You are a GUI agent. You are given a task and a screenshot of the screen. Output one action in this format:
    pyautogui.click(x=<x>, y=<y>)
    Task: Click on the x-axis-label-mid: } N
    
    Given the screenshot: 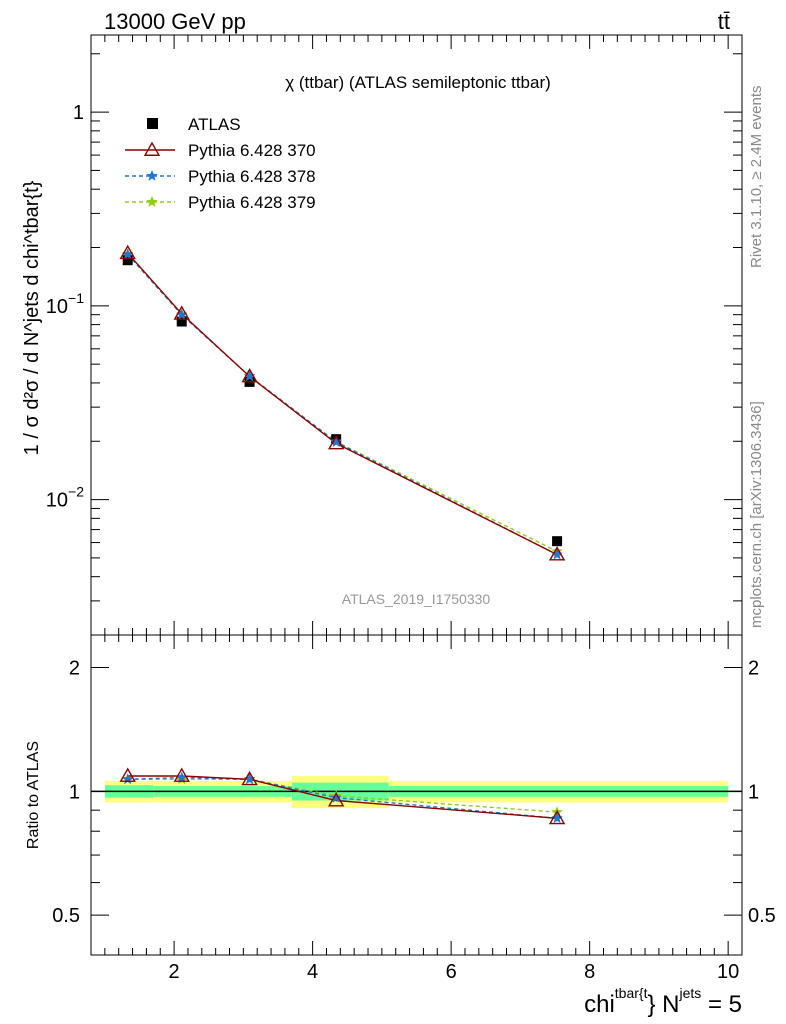 What is the action you would take?
    pyautogui.click(x=663, y=1004)
    